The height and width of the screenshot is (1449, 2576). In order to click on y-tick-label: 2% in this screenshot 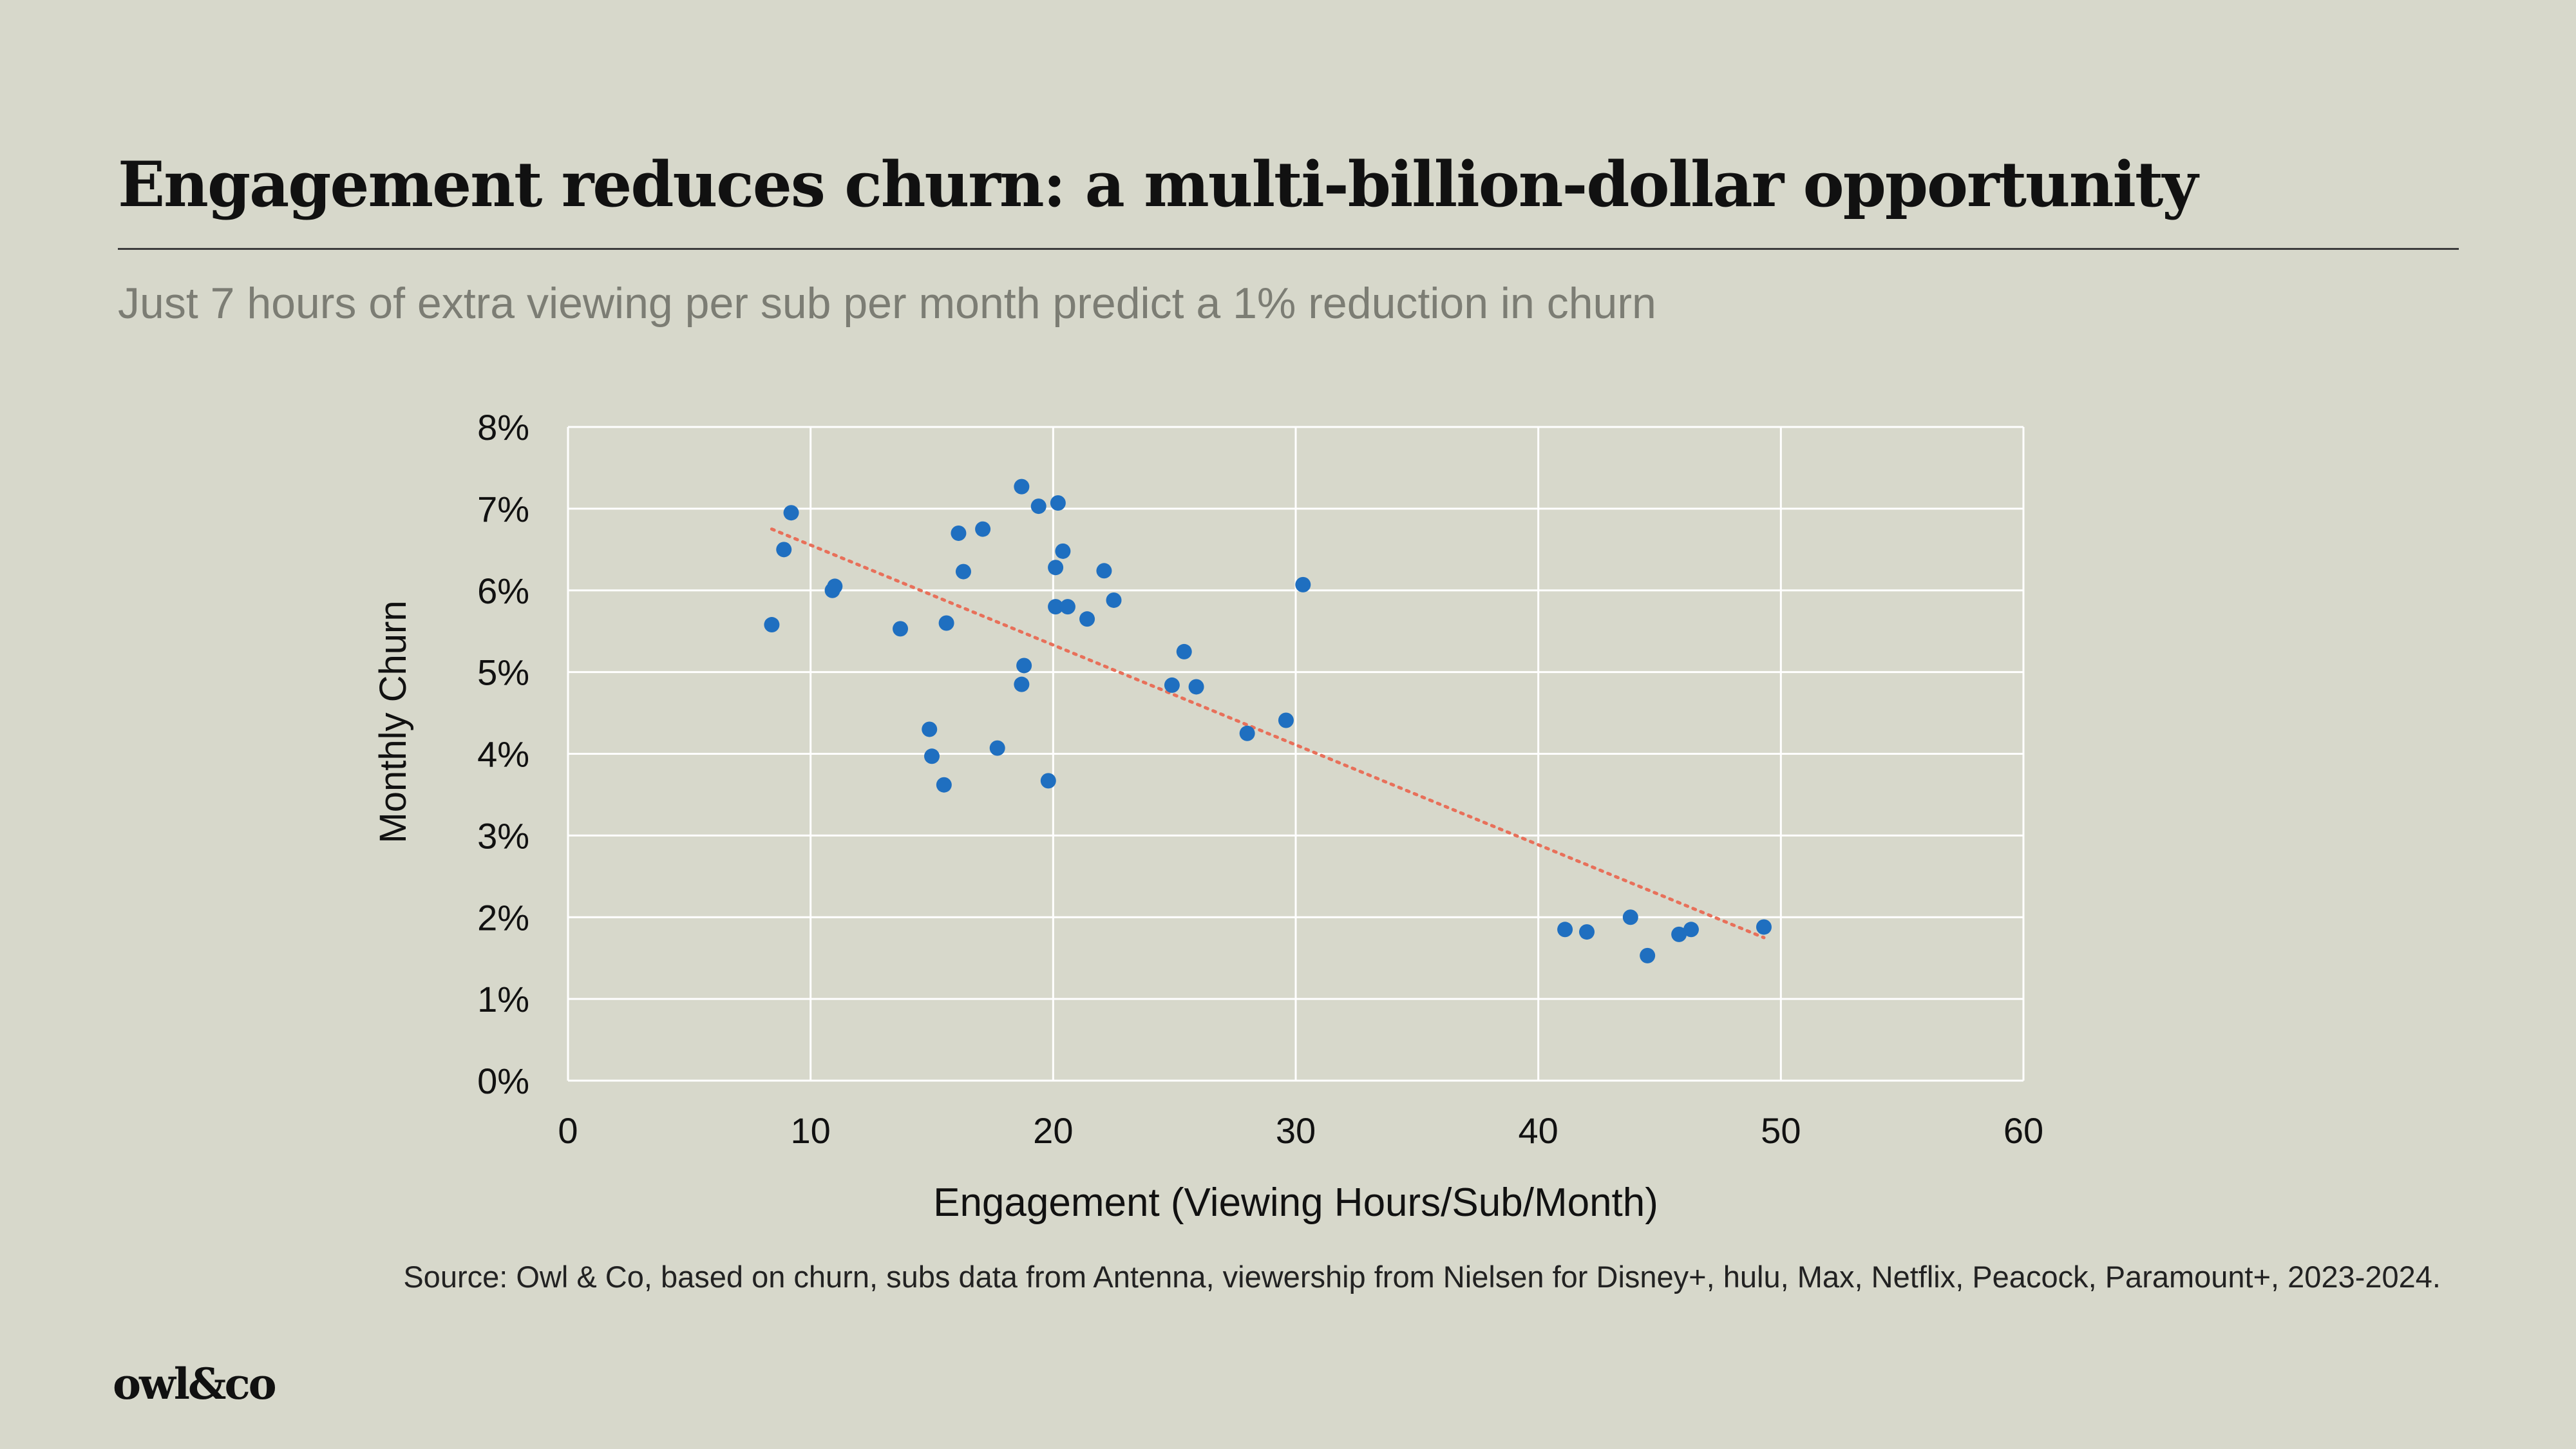, I will do `click(503, 917)`.